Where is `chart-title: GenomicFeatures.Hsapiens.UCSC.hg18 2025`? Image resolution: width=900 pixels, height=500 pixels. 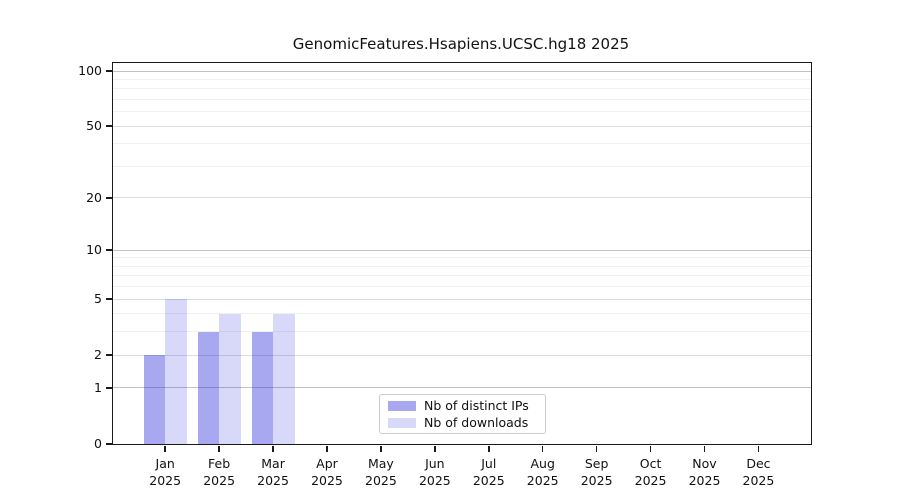
chart-title: GenomicFeatures.Hsapiens.UCSC.hg18 2025 is located at coordinates (461, 44).